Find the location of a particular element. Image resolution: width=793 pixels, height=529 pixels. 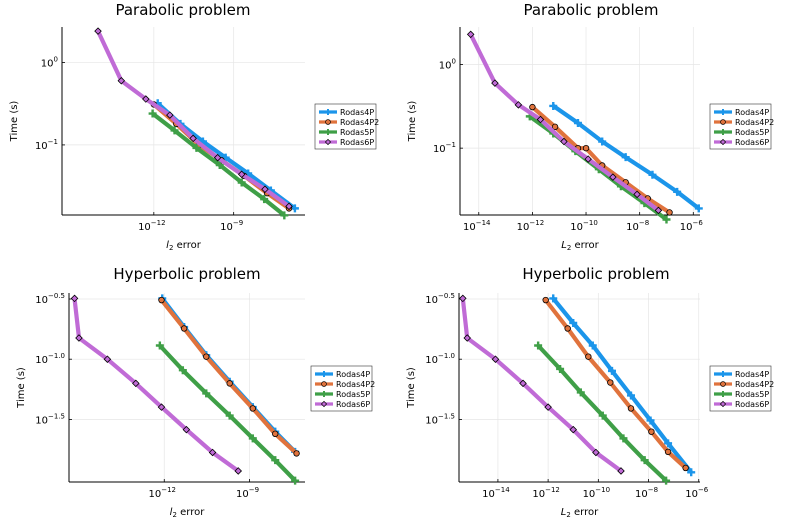

series-rodas6p is located at coordinates (542, 384).